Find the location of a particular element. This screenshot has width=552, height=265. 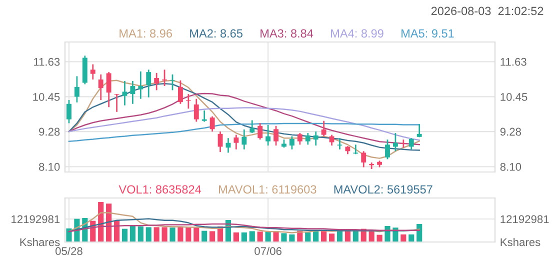

series-label: VOL1: 8635824 is located at coordinates (160, 189).